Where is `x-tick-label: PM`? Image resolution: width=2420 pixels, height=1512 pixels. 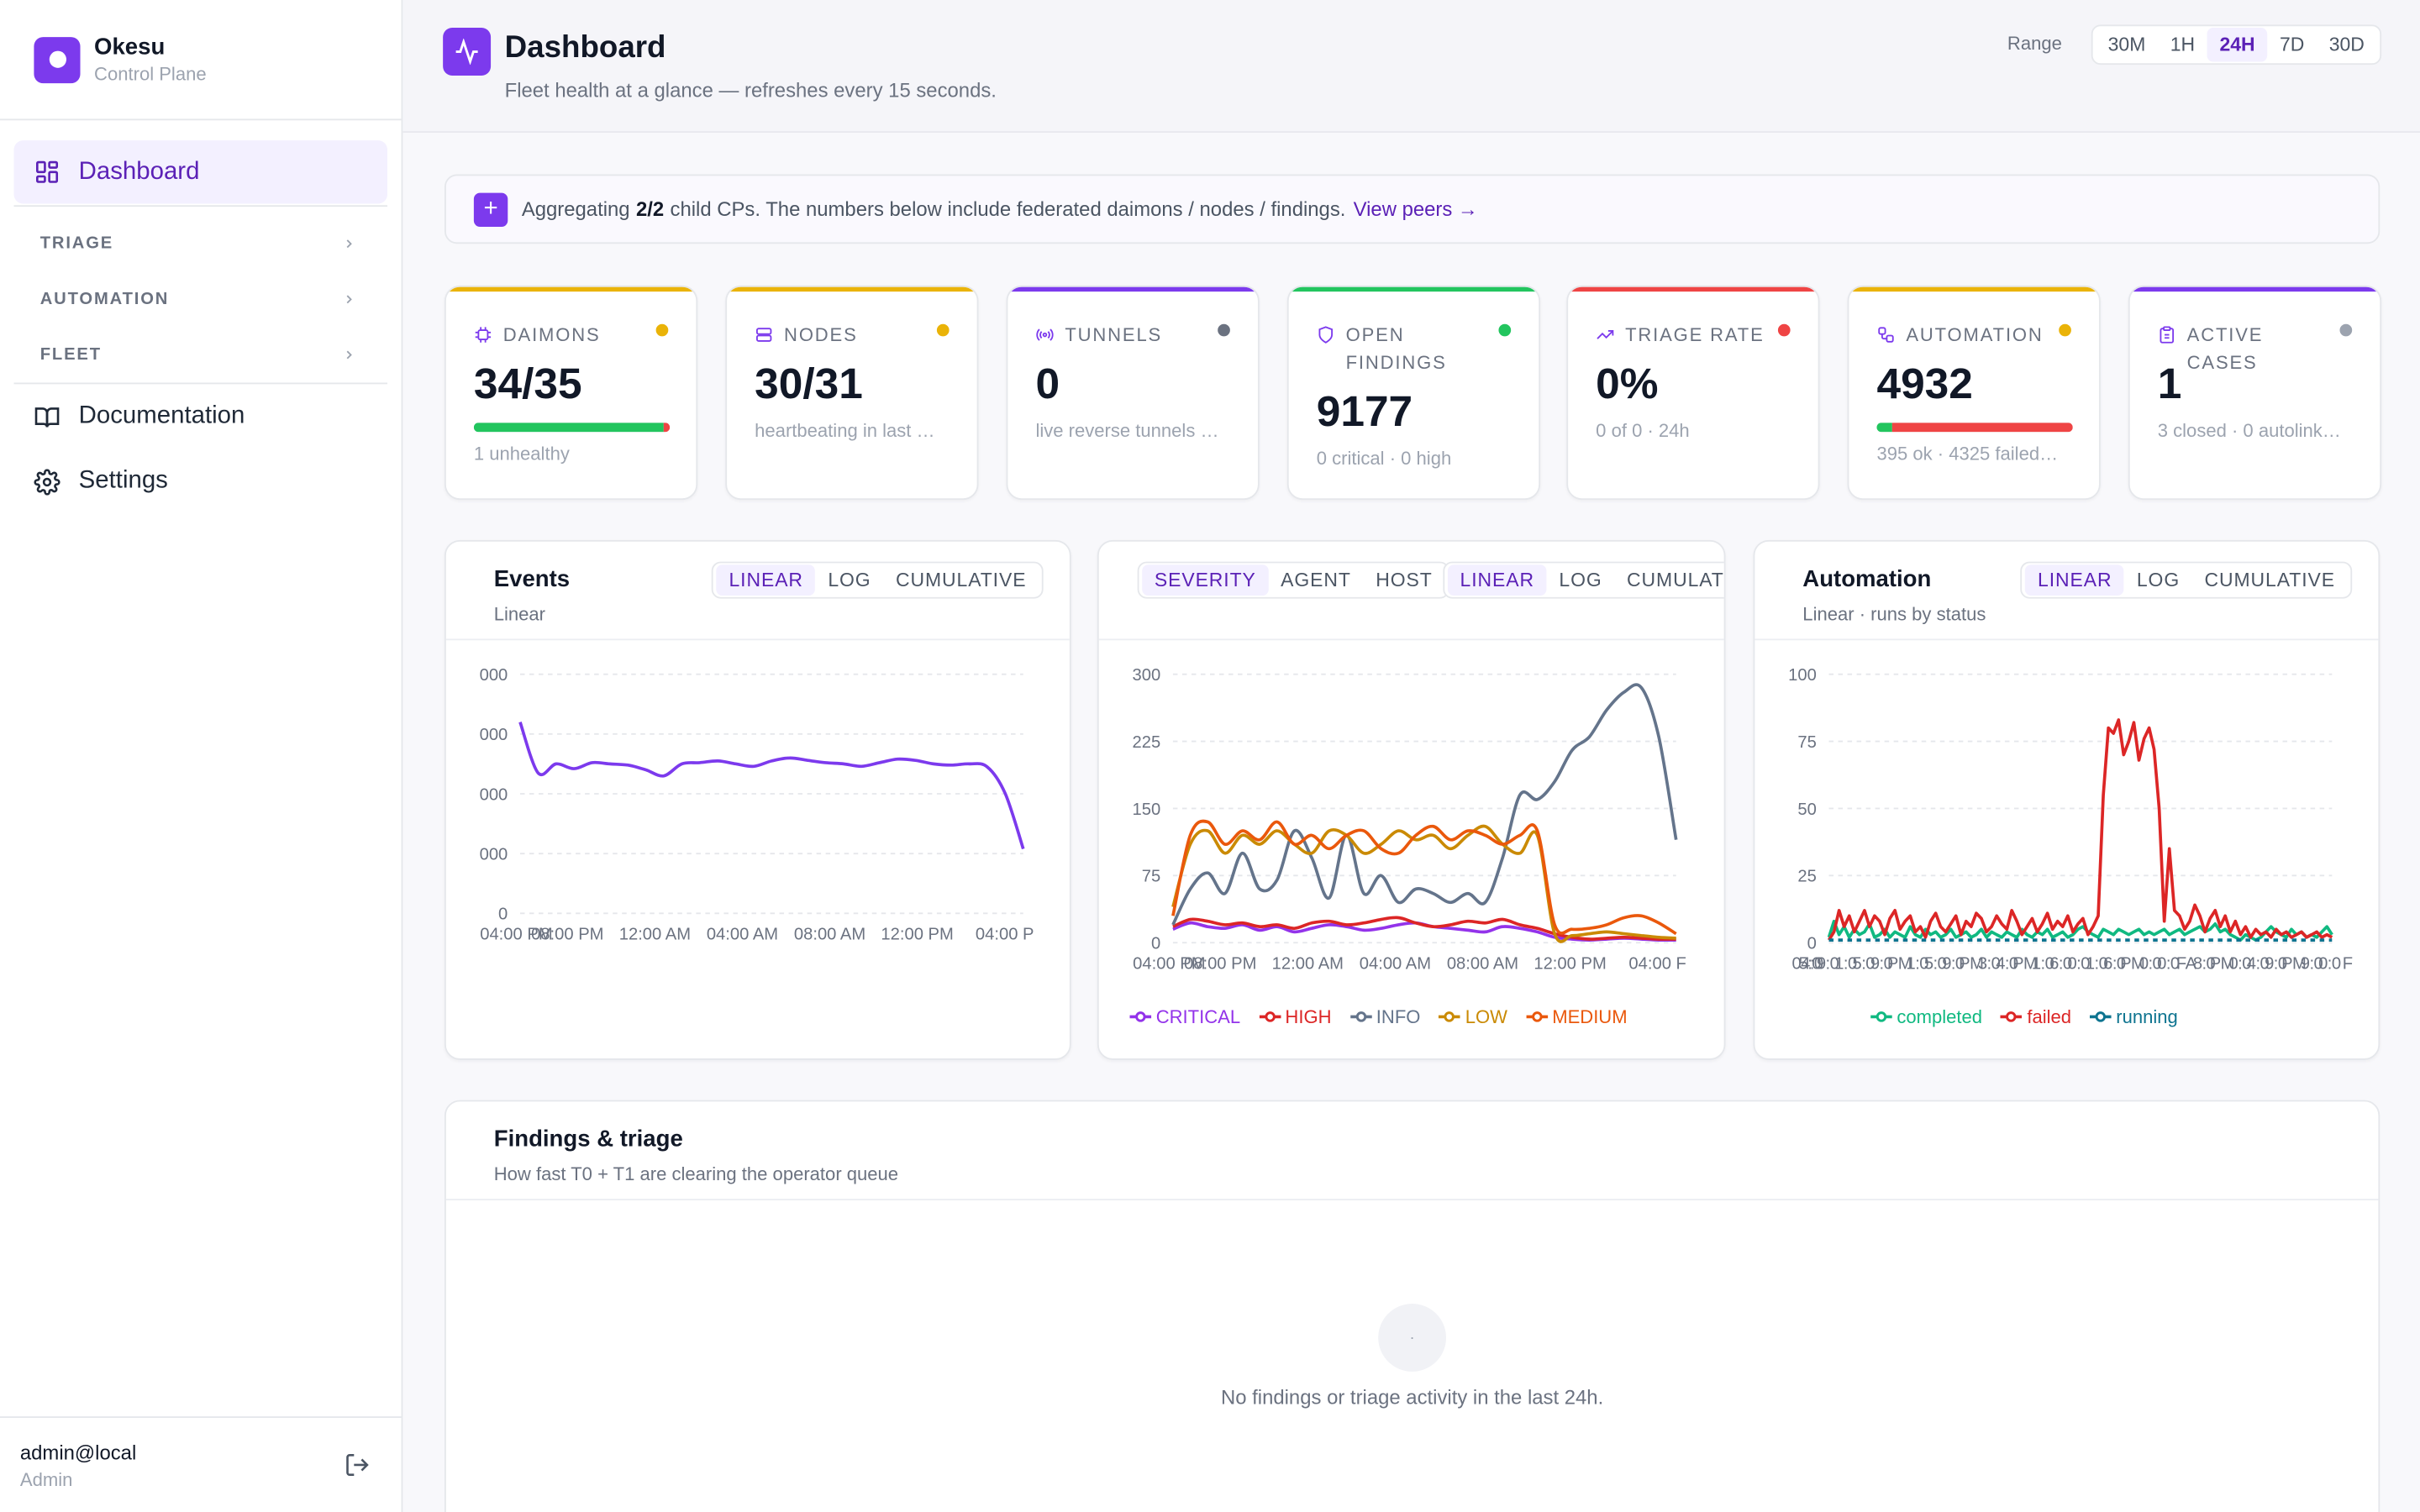
x-tick-label: PM is located at coordinates (2025, 963).